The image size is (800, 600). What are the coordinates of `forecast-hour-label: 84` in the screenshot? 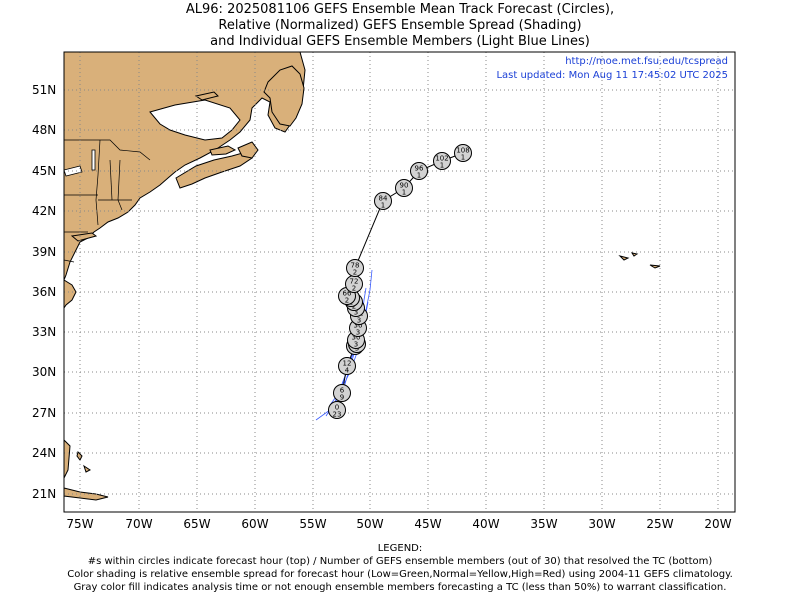 It's located at (383, 199).